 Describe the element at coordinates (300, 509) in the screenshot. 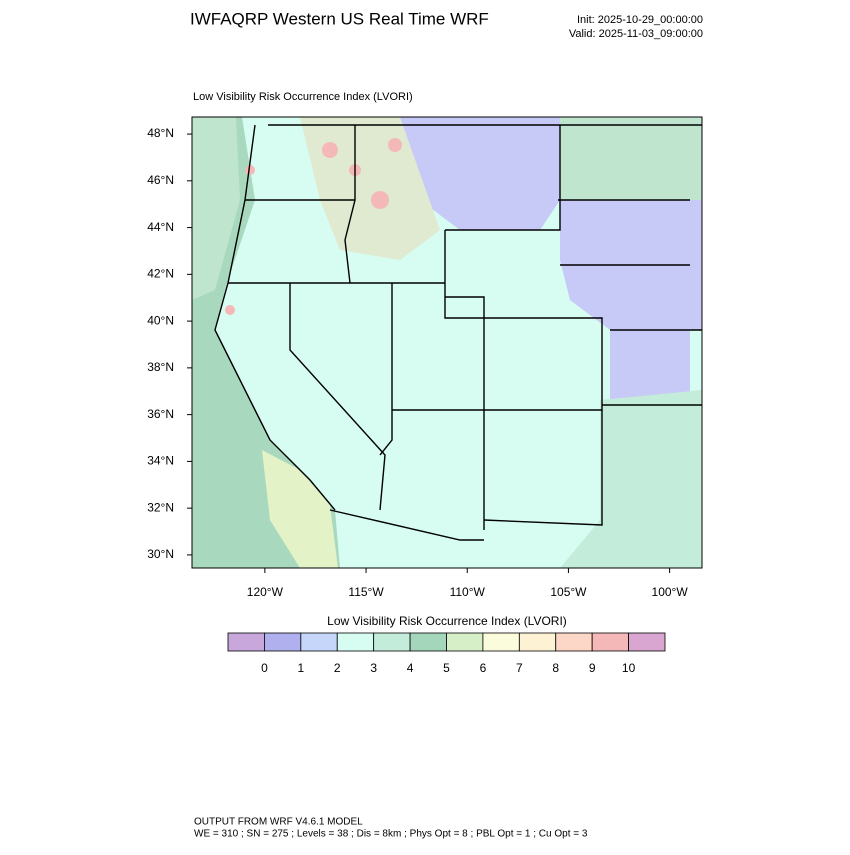

I see `baja` at that location.